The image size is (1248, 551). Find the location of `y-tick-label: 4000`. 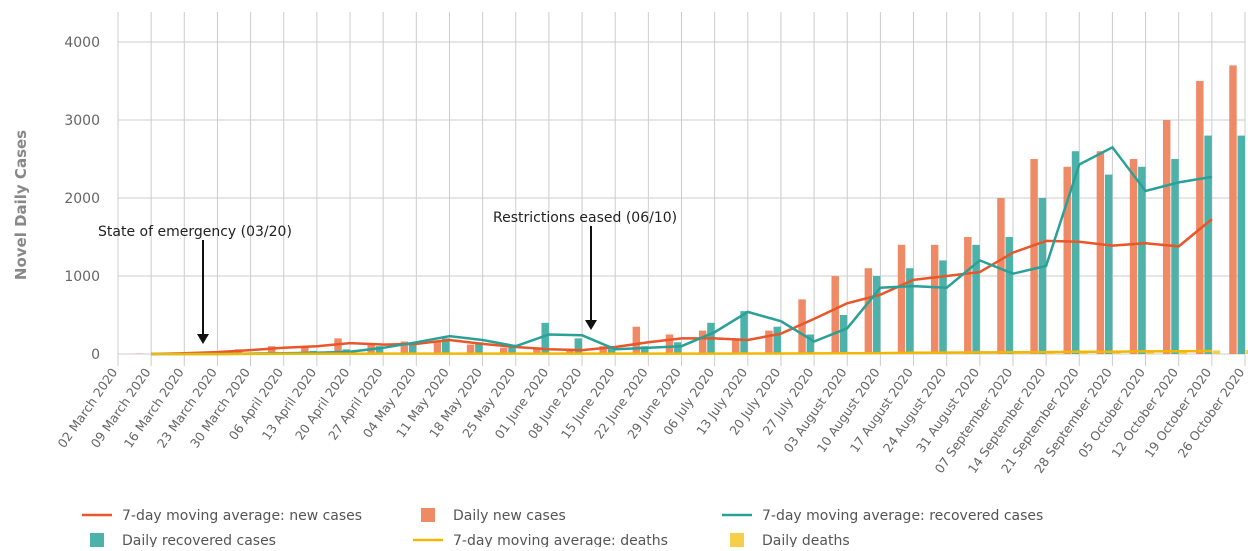

y-tick-label: 4000 is located at coordinates (82, 43).